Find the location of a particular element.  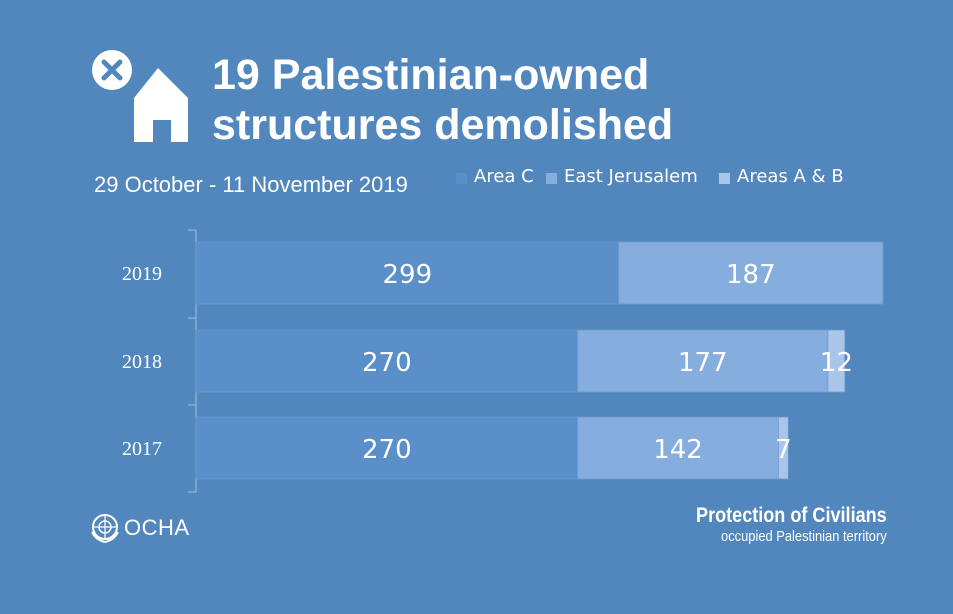

bar-2017-areas-a-b is located at coordinates (783, 448).